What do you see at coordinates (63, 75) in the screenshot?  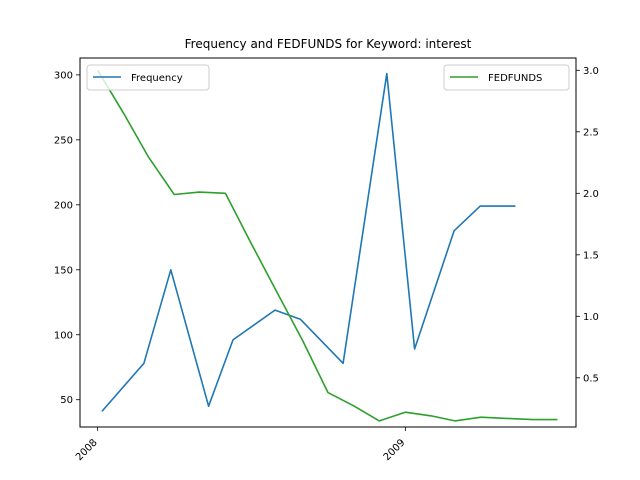 I see `y-left-tick-label: 300` at bounding box center [63, 75].